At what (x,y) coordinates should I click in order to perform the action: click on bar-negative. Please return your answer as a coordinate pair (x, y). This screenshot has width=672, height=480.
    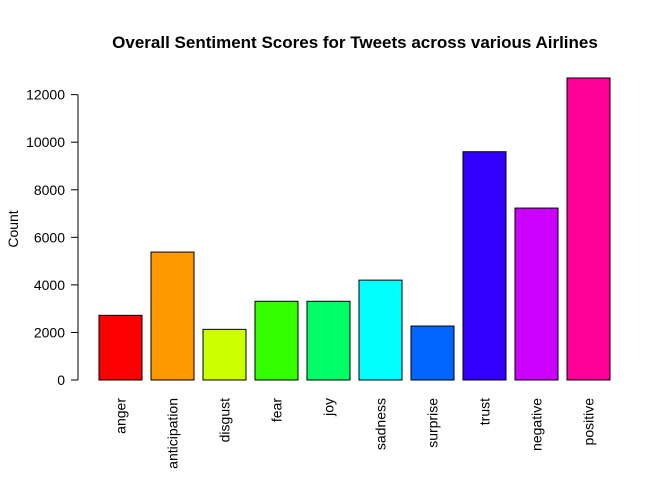
    Looking at the image, I should click on (536, 294).